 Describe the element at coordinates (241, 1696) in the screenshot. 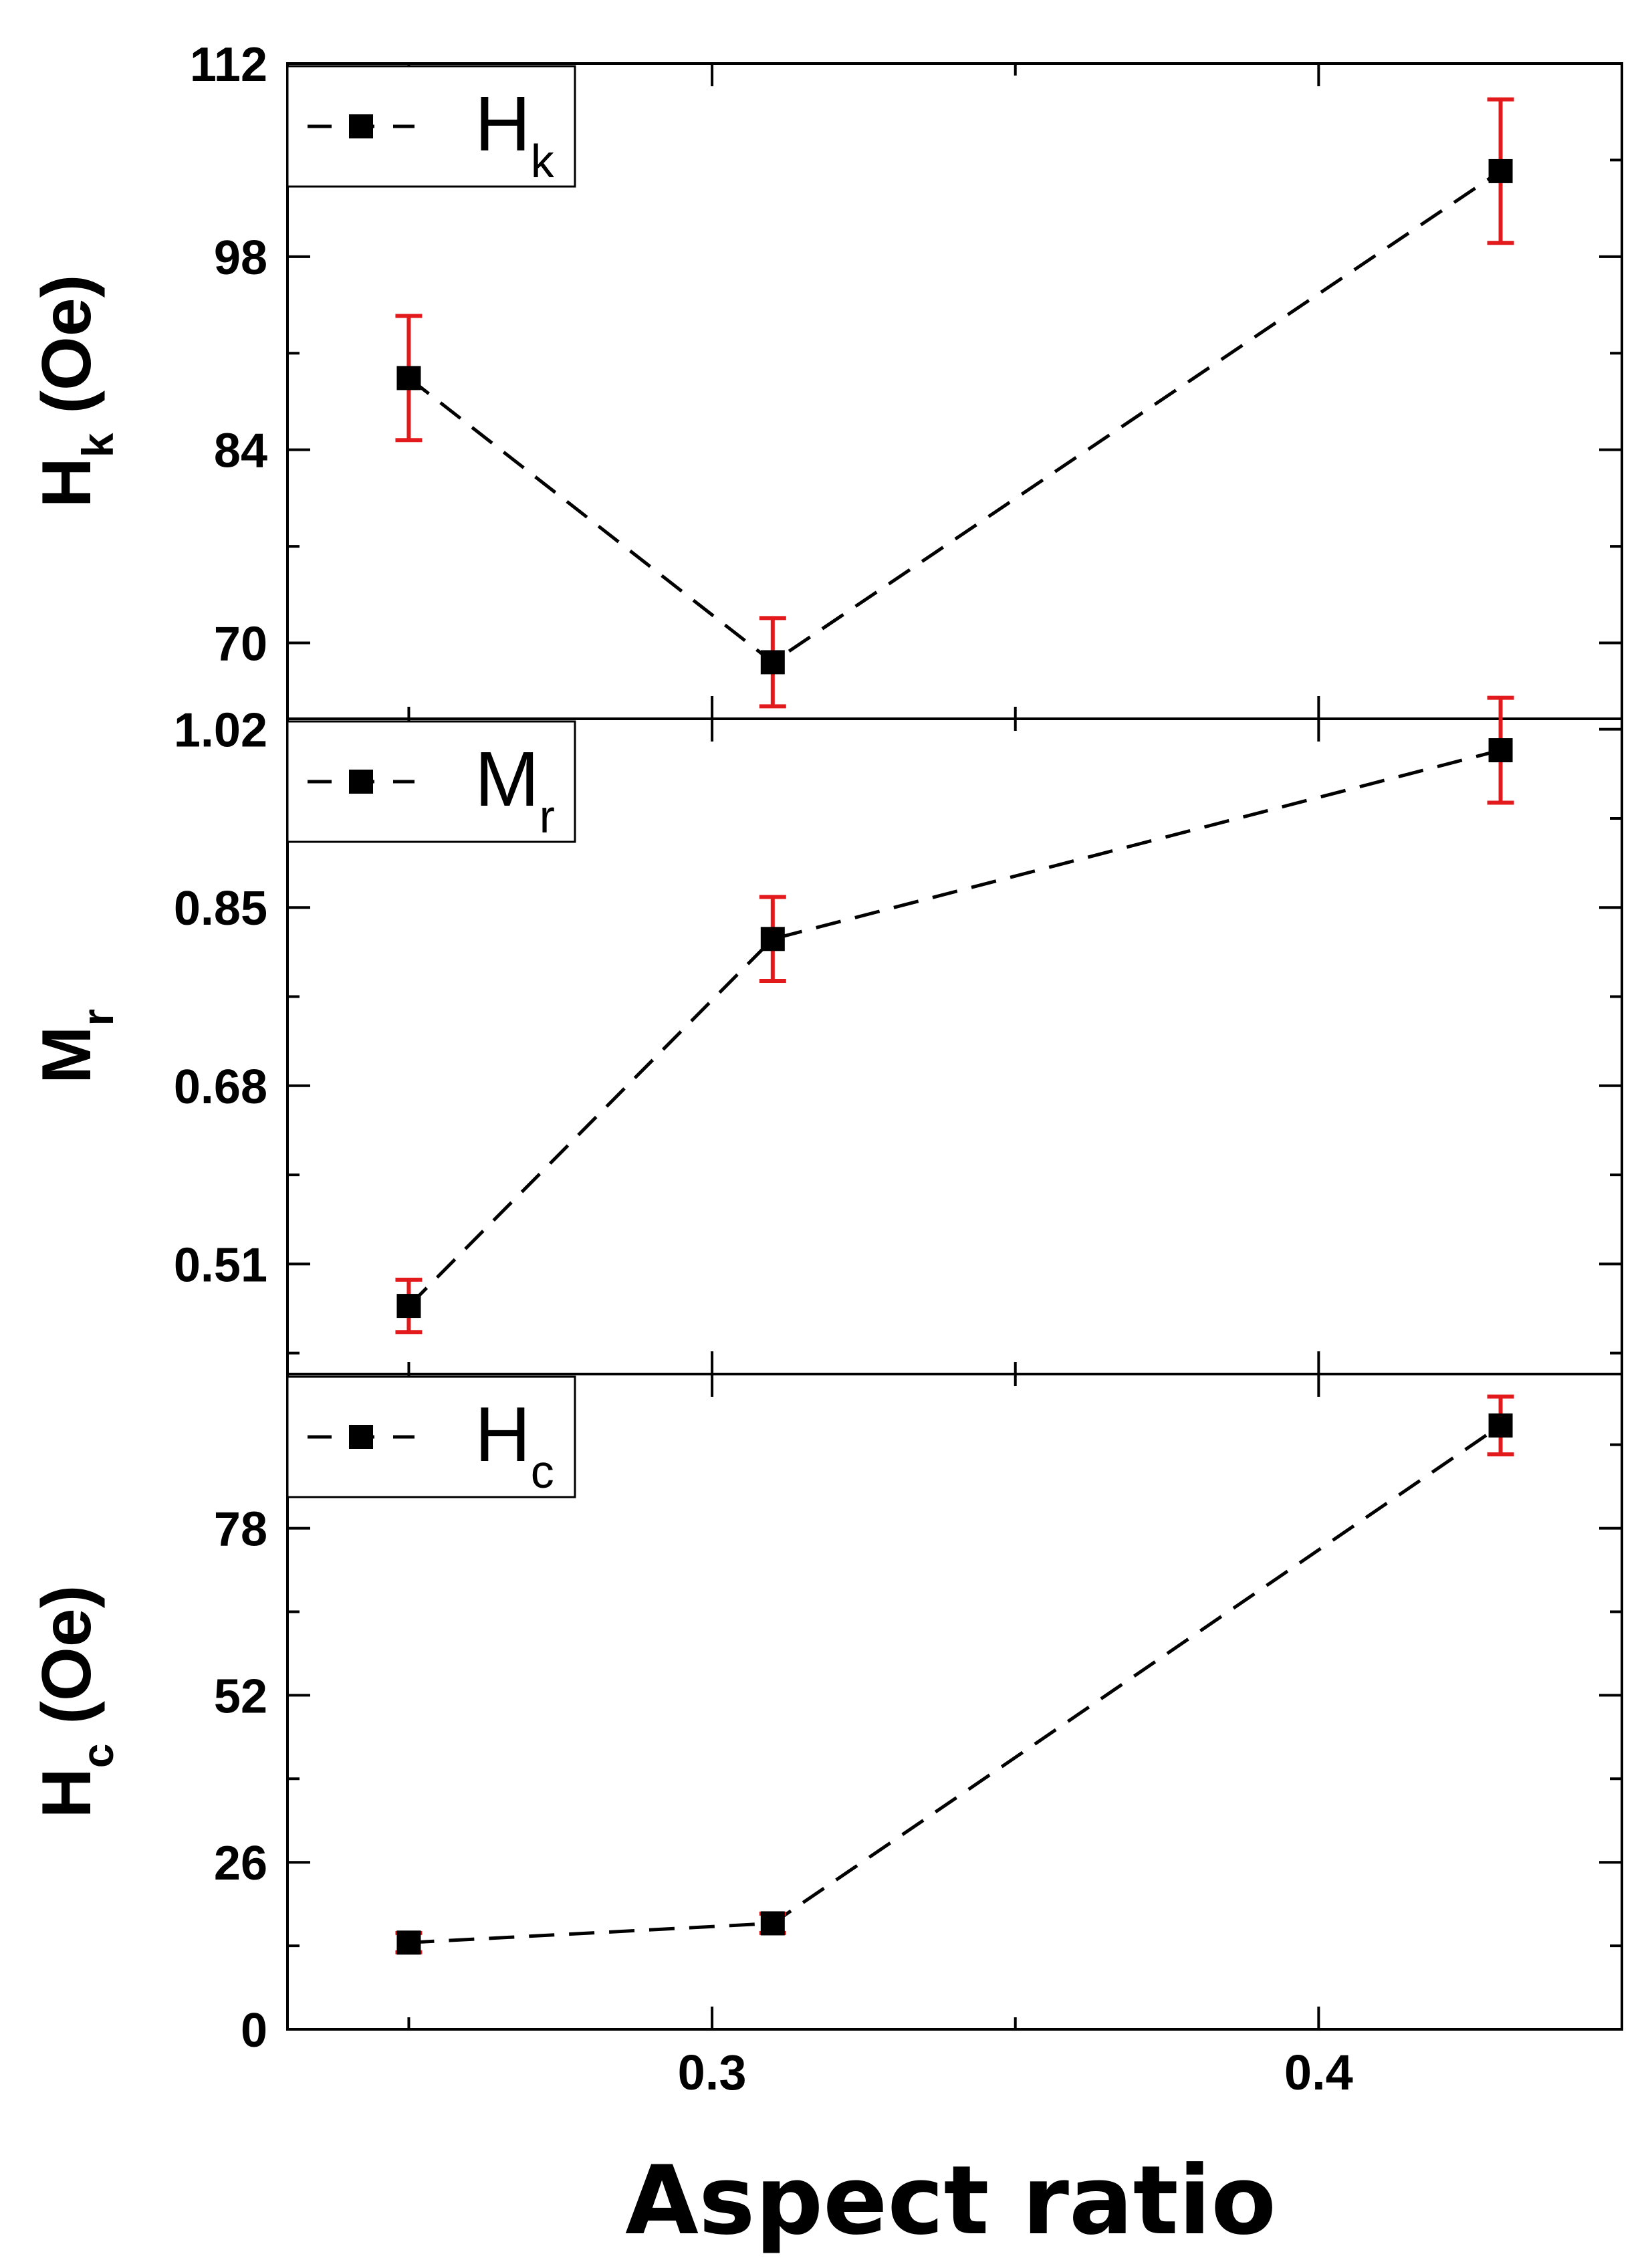

I see `y-tick-label: 52` at that location.